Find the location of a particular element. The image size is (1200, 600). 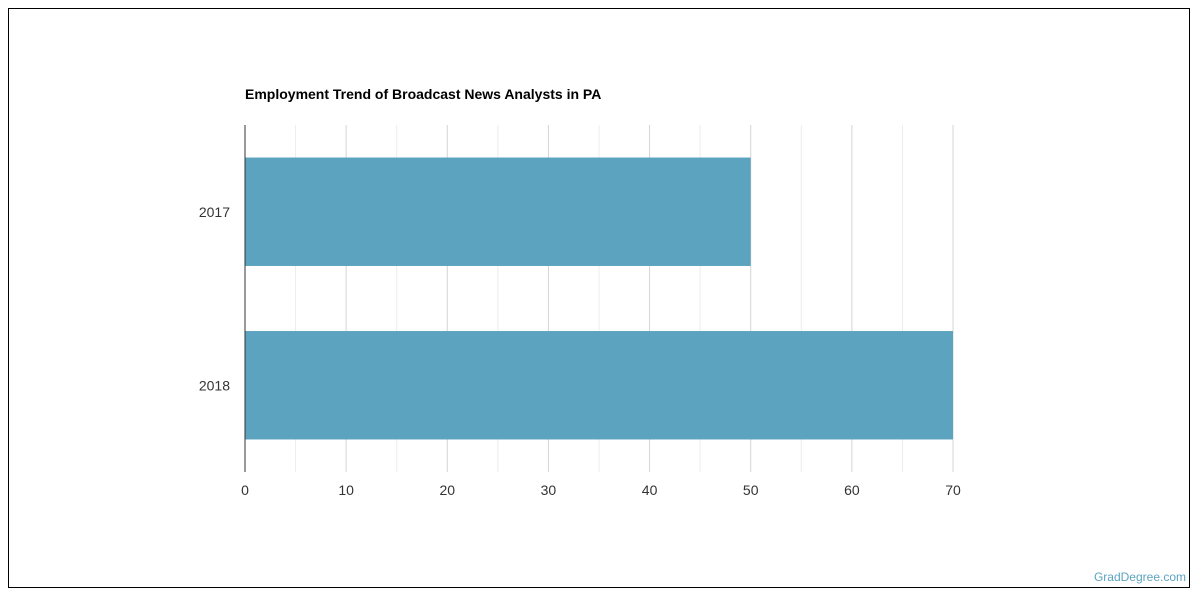

x-tick-label: 60 is located at coordinates (852, 490).